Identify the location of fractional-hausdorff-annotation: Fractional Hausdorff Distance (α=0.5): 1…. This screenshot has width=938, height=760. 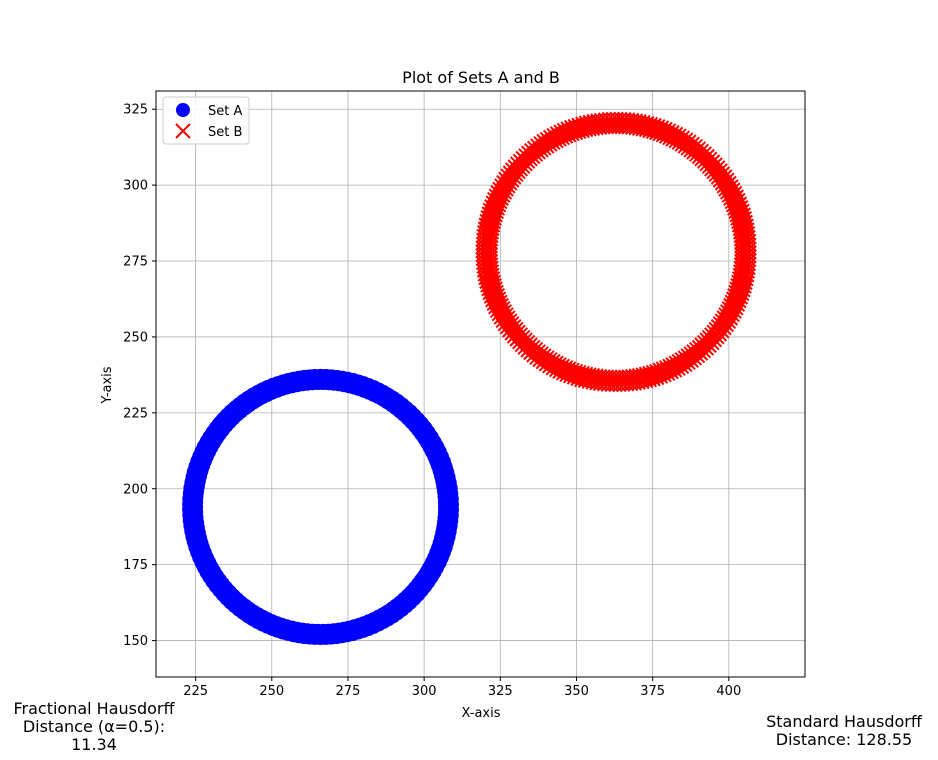
(94, 727).